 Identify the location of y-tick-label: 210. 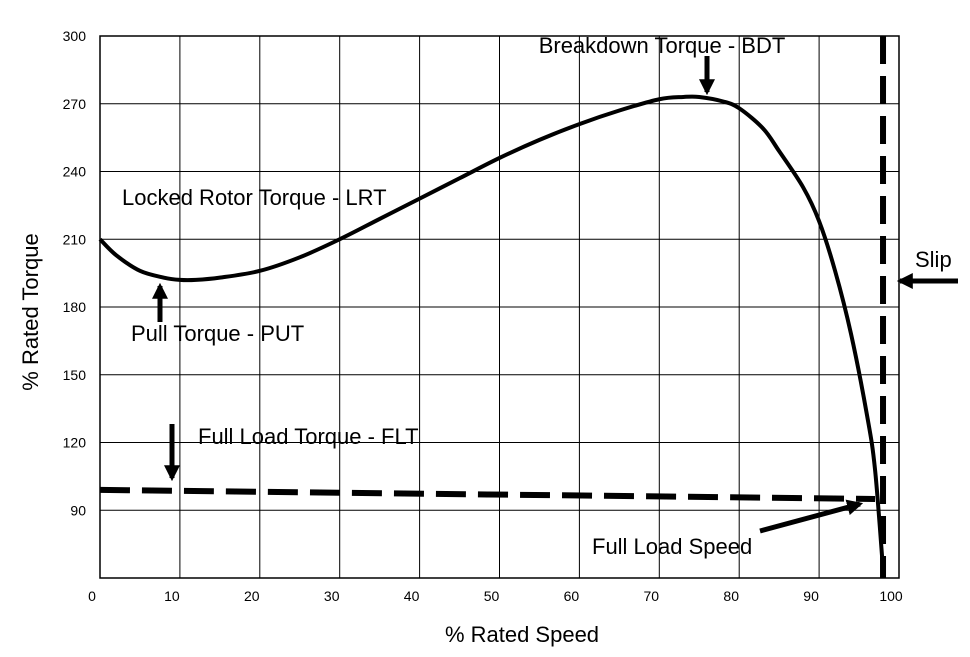
(75, 239).